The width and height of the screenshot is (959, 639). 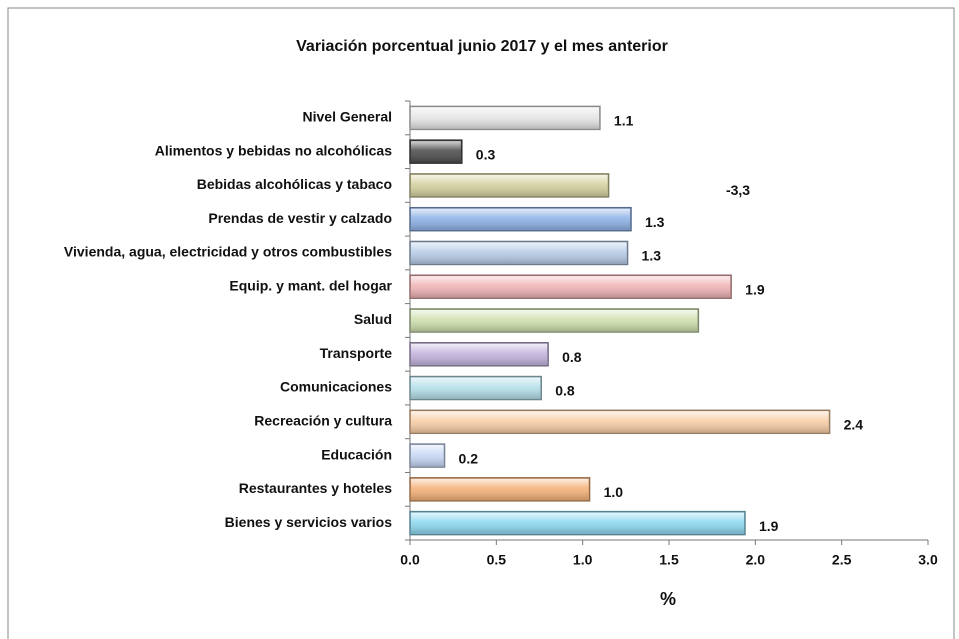 I want to click on x-tick-label: 2.5, so click(x=842, y=560).